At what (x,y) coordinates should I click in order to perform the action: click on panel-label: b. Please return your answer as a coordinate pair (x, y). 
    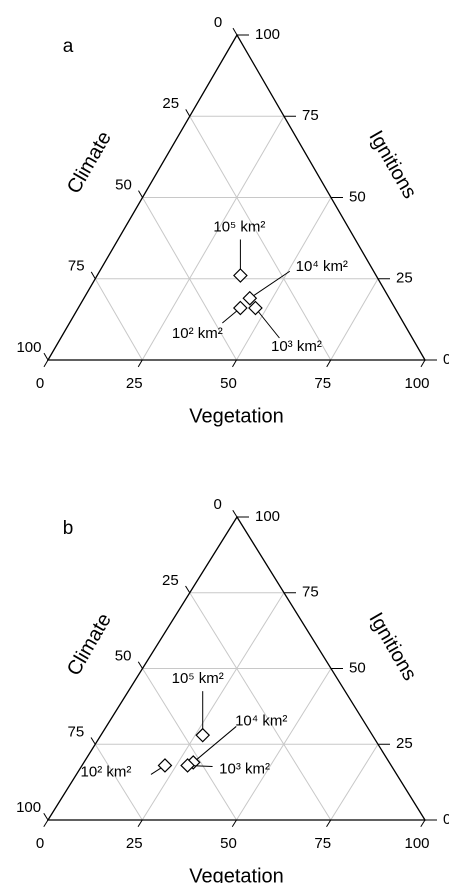
    Looking at the image, I should click on (68, 528).